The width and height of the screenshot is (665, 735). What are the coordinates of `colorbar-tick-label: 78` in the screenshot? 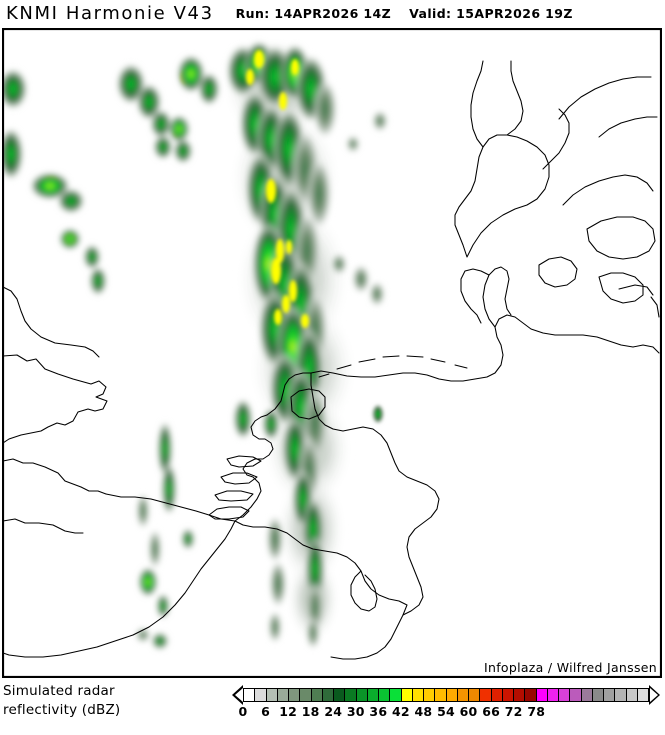 It's located at (536, 711).